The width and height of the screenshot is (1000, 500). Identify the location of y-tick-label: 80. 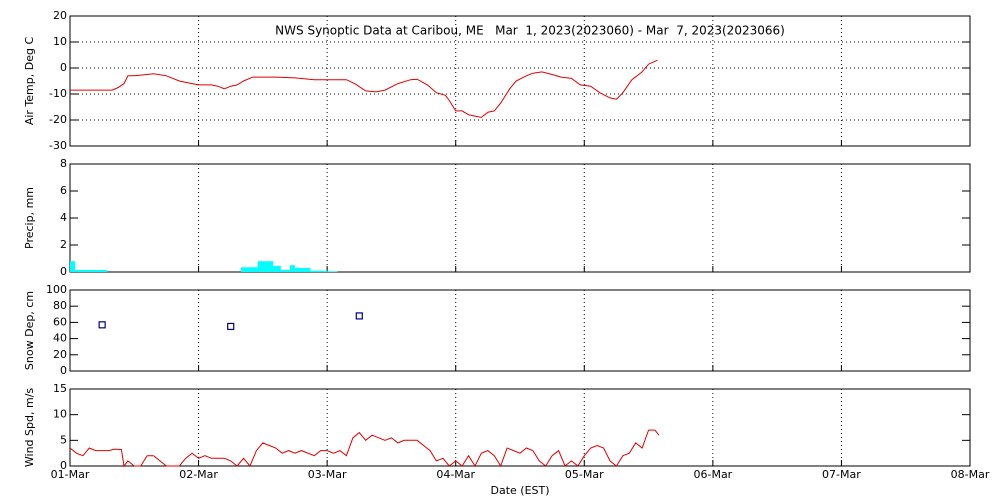
(60, 305).